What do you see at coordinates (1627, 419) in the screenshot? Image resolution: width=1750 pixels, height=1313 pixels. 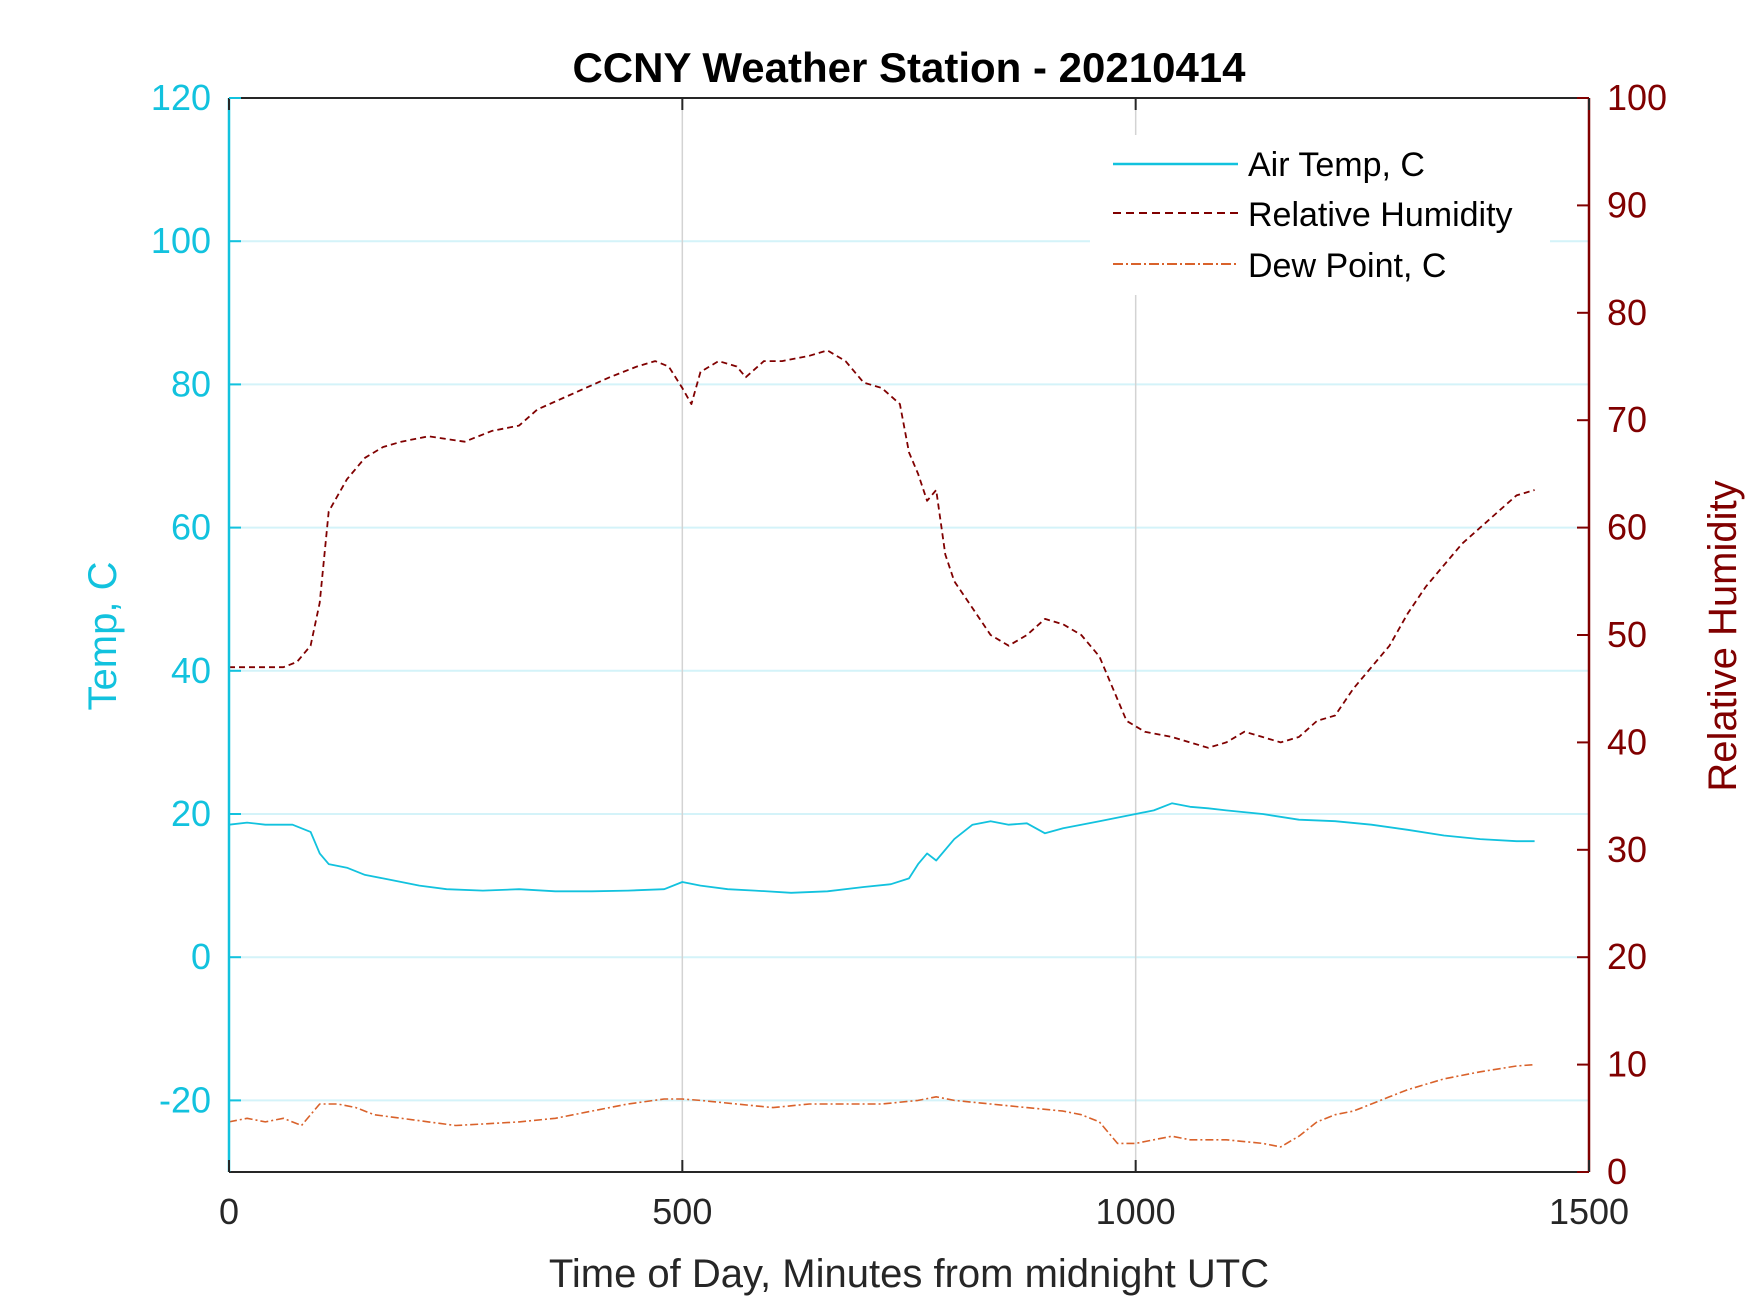 I see `y-right-tick-label: 70` at bounding box center [1627, 419].